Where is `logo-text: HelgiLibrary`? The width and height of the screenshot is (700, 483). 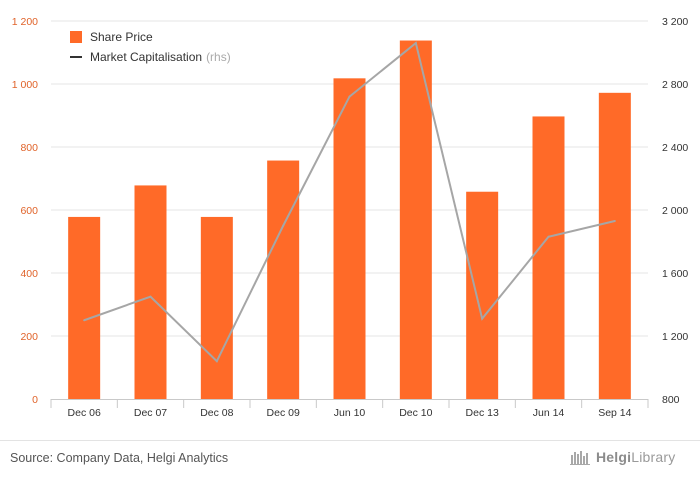 logo-text: HelgiLibrary is located at coordinates (636, 457).